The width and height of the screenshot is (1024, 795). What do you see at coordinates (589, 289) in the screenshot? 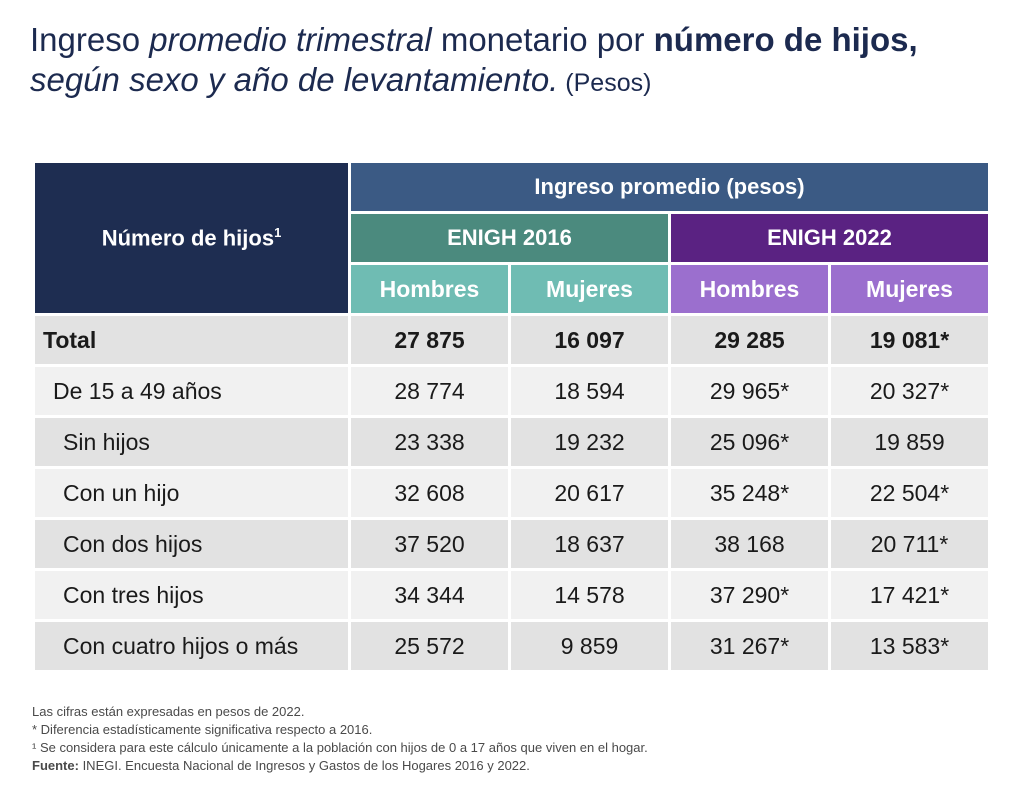
I see `sub-header-2016-mujeres: Mujeres` at bounding box center [589, 289].